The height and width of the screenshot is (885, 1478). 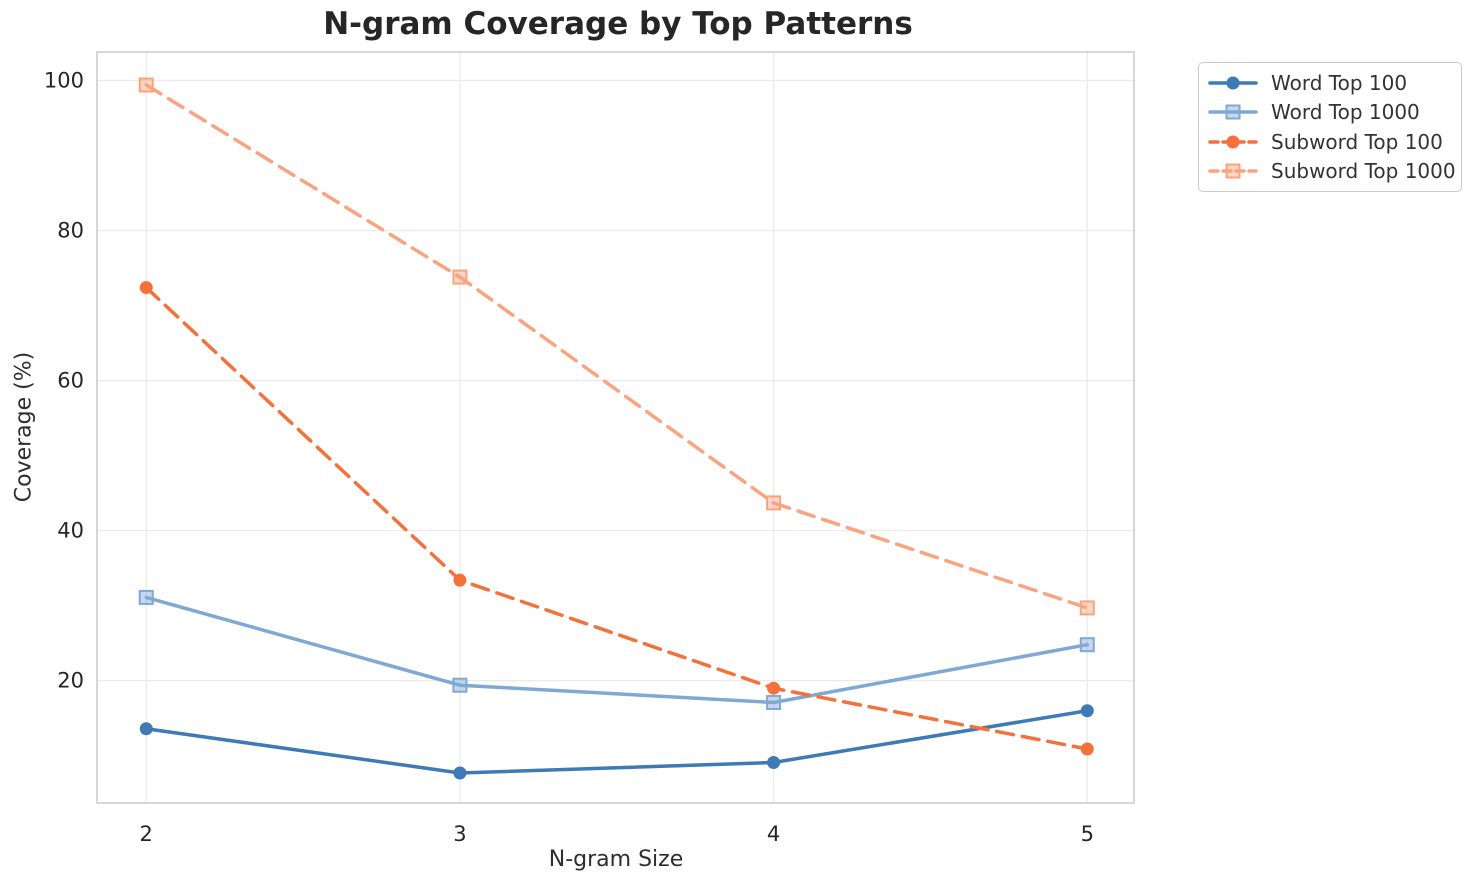 What do you see at coordinates (146, 834) in the screenshot?
I see `x-tick-label: 2` at bounding box center [146, 834].